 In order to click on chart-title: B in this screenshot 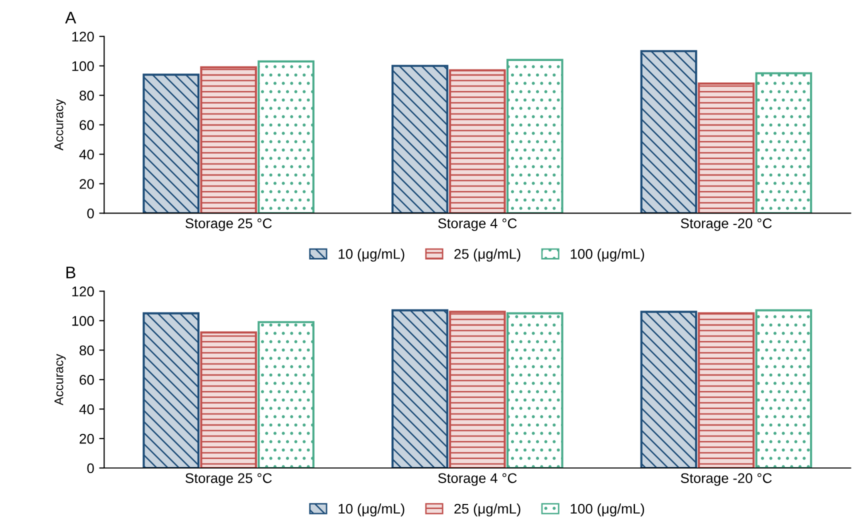, I will do `click(71, 272)`.